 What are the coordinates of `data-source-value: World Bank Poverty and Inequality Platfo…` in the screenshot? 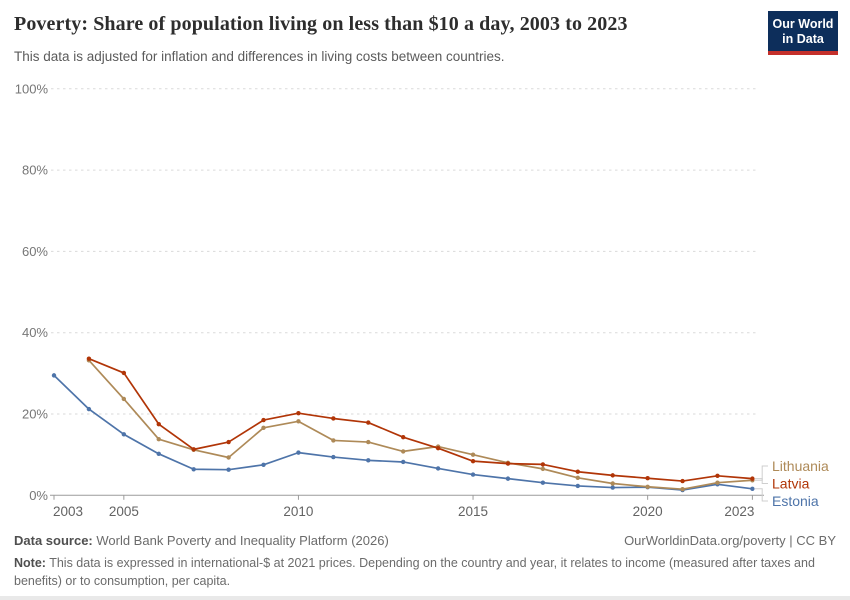 It's located at (240, 540).